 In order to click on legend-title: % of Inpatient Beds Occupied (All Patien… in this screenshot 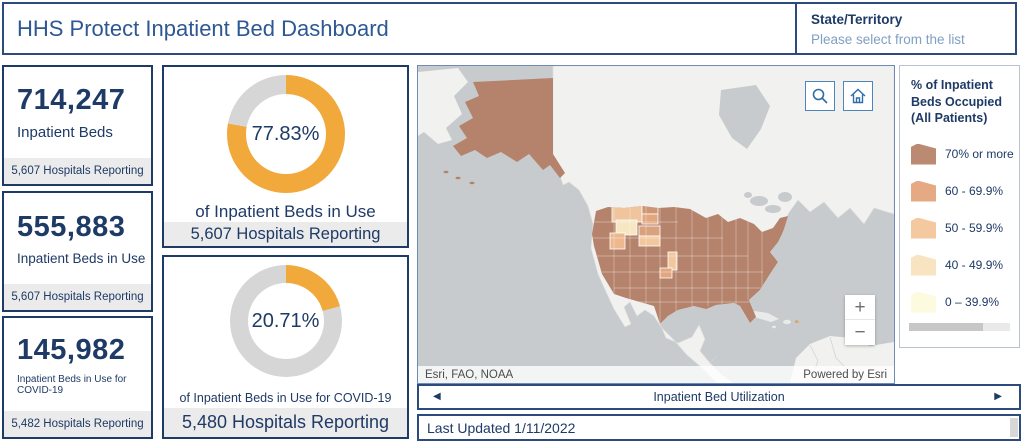, I will do `click(956, 101)`.